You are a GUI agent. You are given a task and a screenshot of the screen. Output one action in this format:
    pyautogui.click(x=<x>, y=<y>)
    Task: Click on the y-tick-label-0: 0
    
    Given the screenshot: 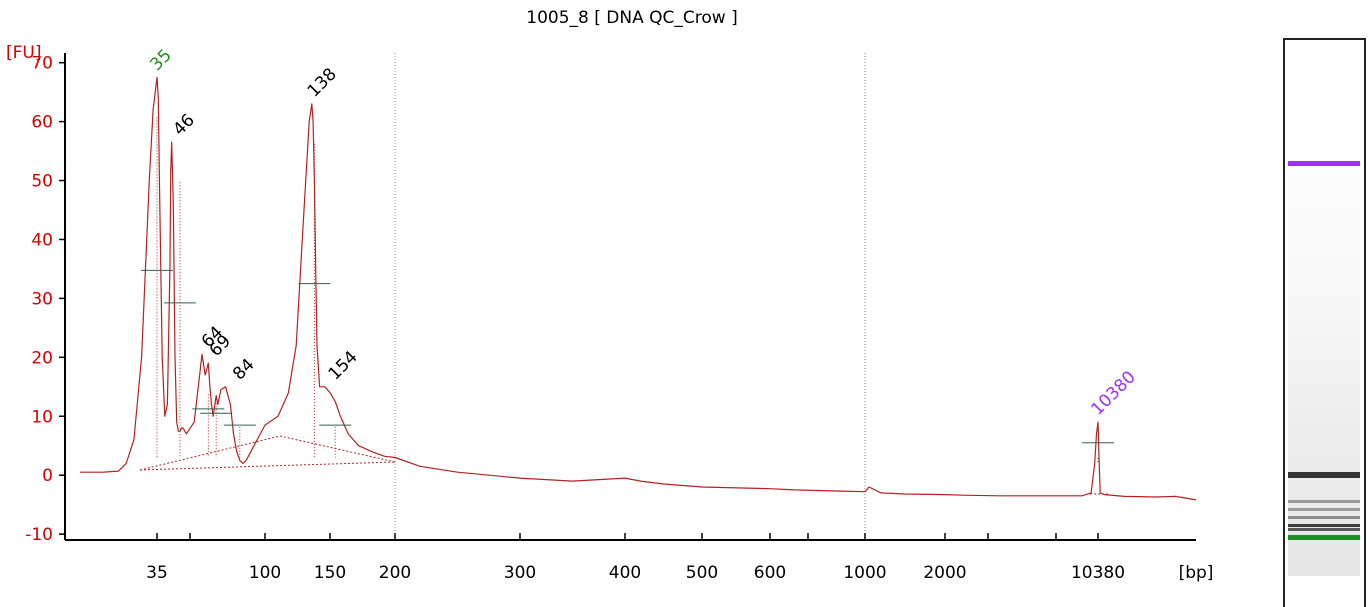 What is the action you would take?
    pyautogui.click(x=47, y=476)
    